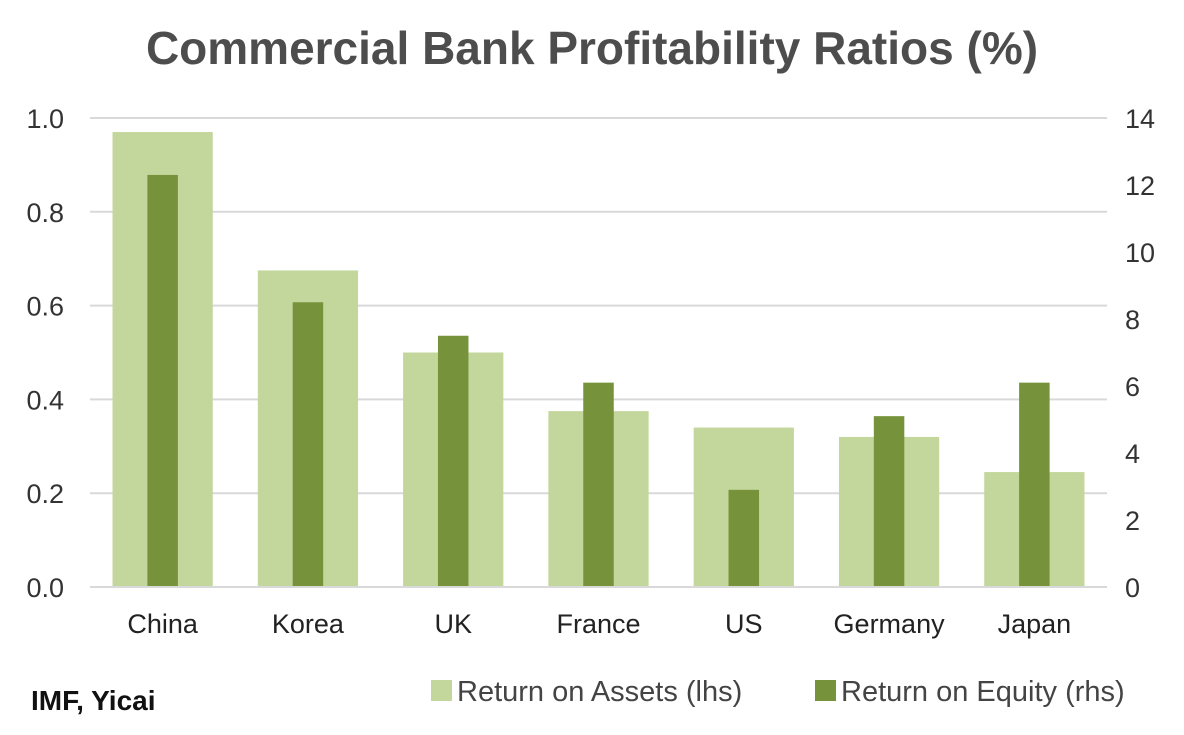 The height and width of the screenshot is (735, 1184). Describe the element at coordinates (453, 624) in the screenshot. I see `category-label: UK` at that location.